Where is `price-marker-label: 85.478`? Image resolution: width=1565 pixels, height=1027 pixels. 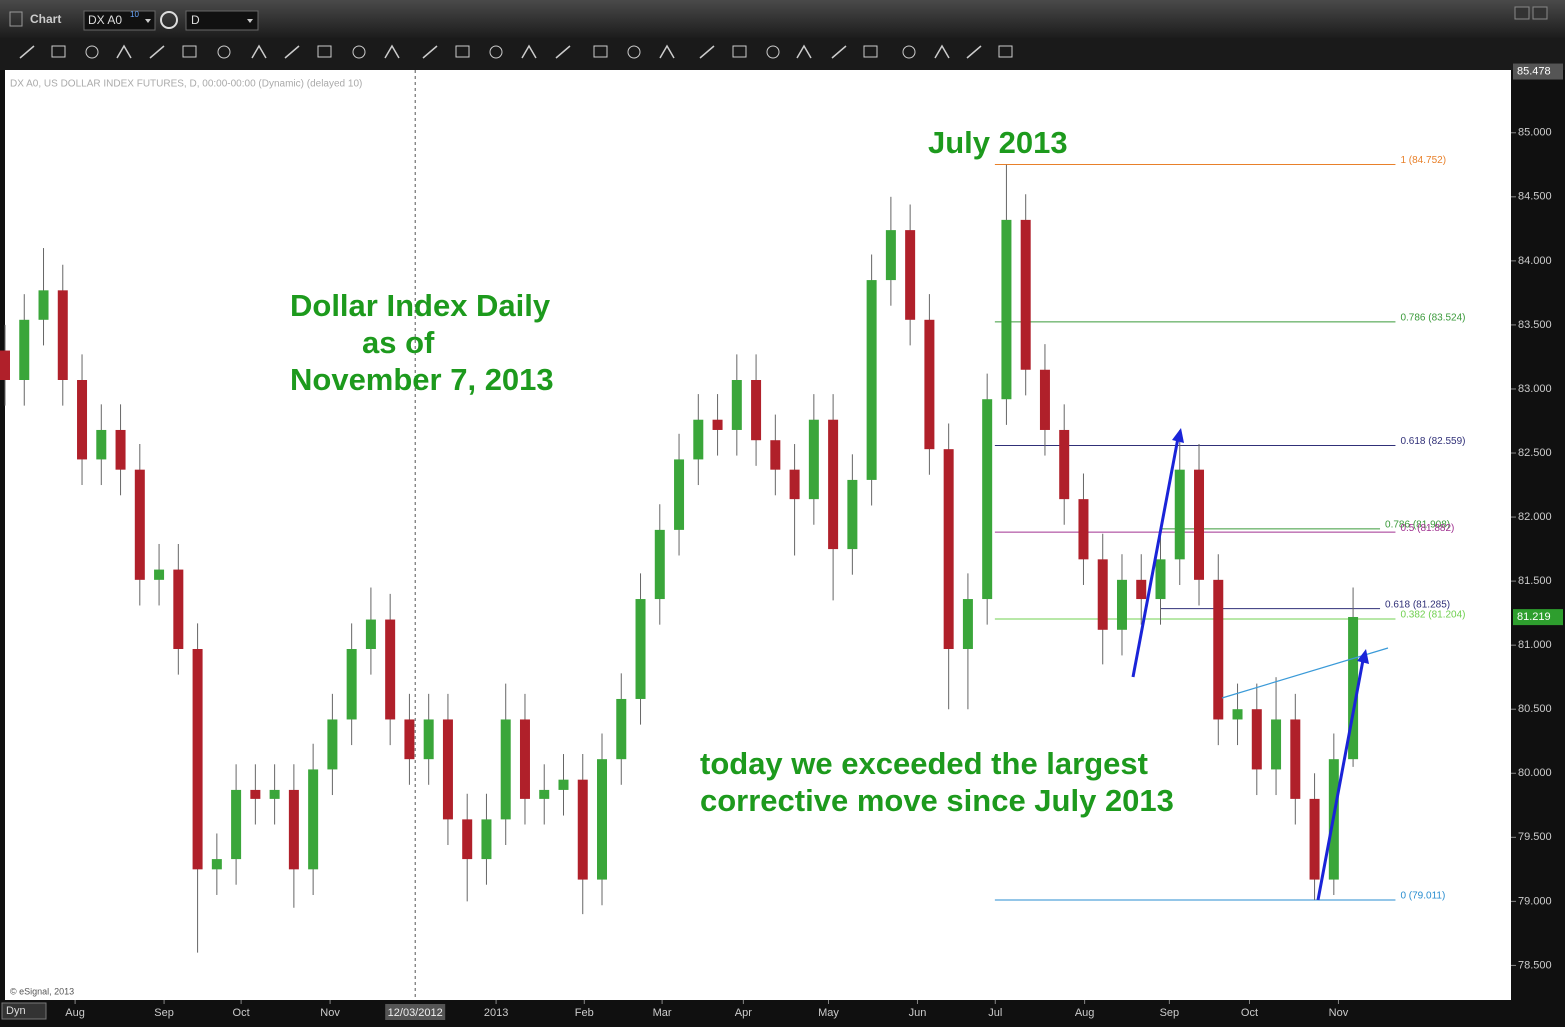
price-marker-label: 85.478 is located at coordinates (1534, 71).